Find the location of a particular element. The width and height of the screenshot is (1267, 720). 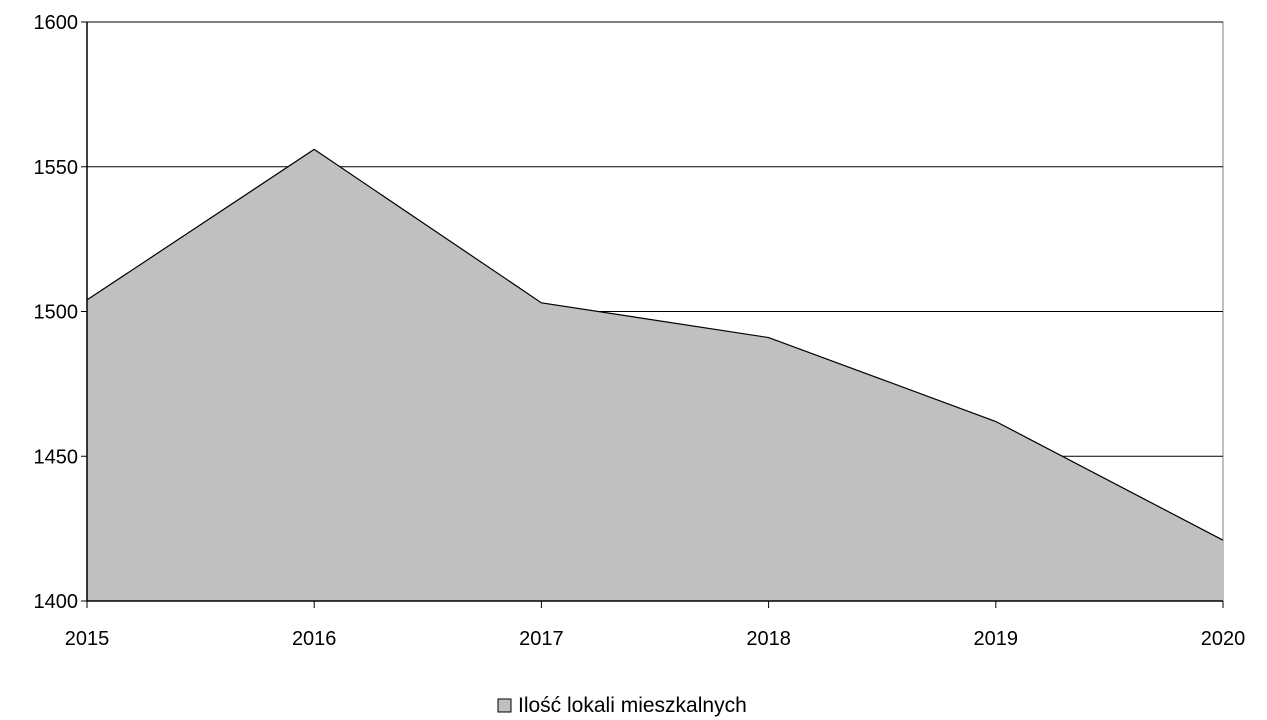

y-tick-label: 1400 is located at coordinates (56, 602).